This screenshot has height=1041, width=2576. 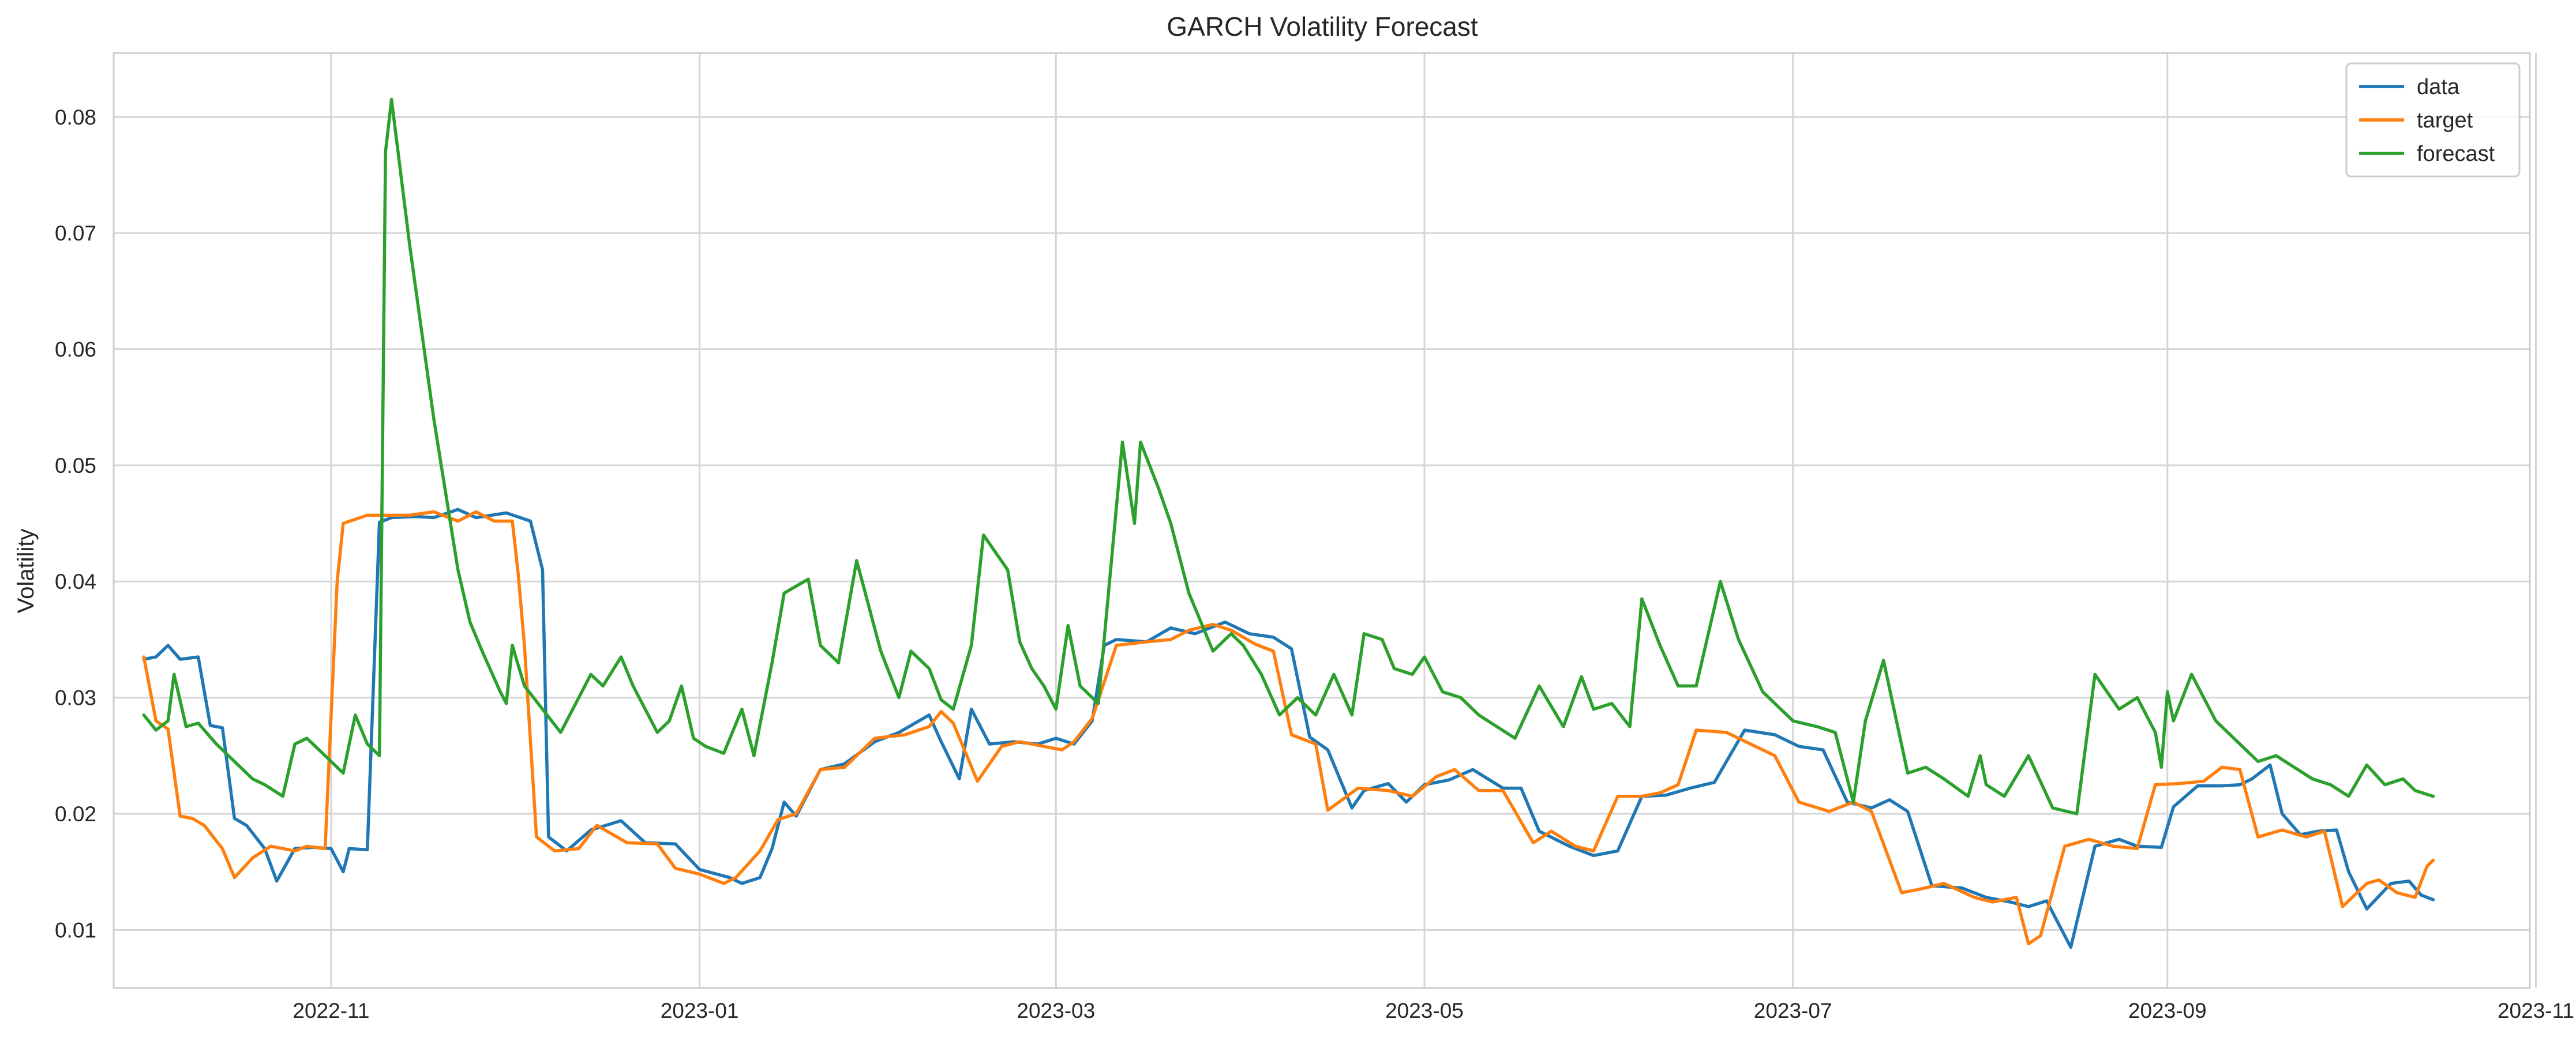 What do you see at coordinates (75, 698) in the screenshot?
I see `y-tick-label: 0.03` at bounding box center [75, 698].